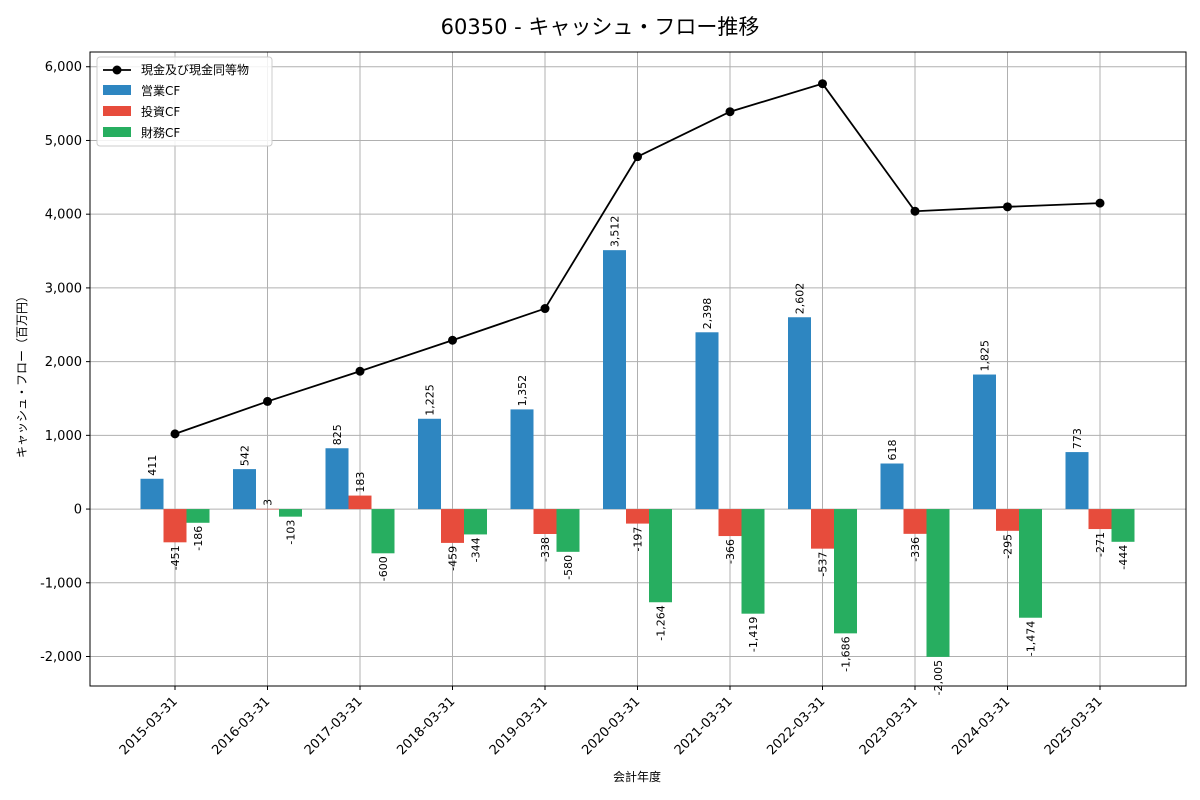  Describe the element at coordinates (291, 532) in the screenshot. I see `bar-value-label: -103` at that location.